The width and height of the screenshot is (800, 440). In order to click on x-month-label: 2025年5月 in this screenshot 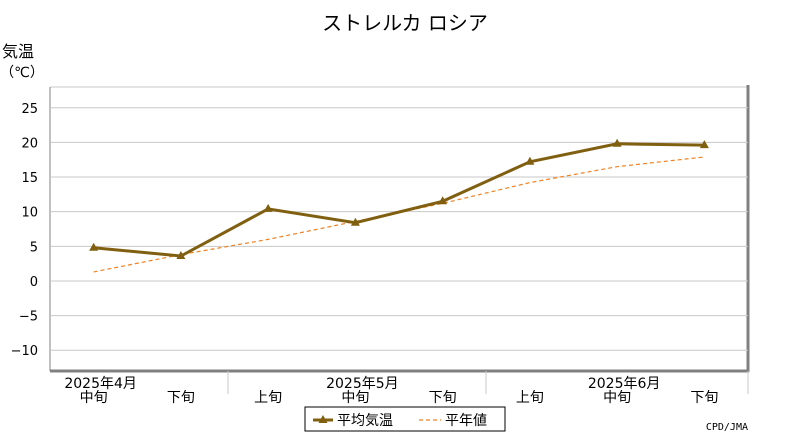, I will do `click(362, 384)`.